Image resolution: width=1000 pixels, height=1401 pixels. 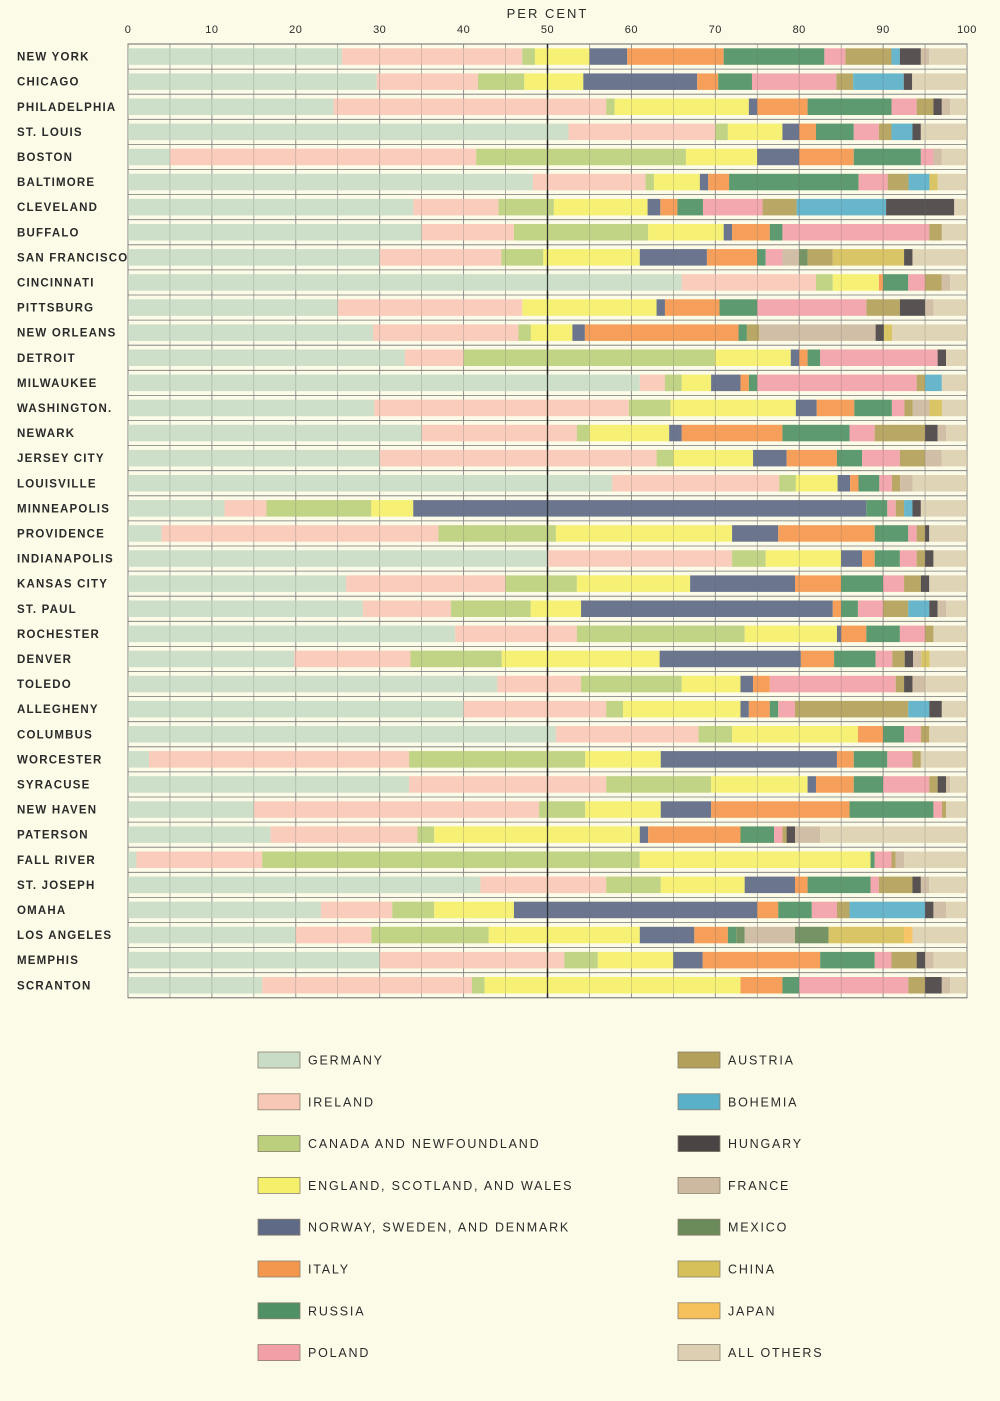 I want to click on city-label: MINNEAPOLIS, so click(x=63, y=509).